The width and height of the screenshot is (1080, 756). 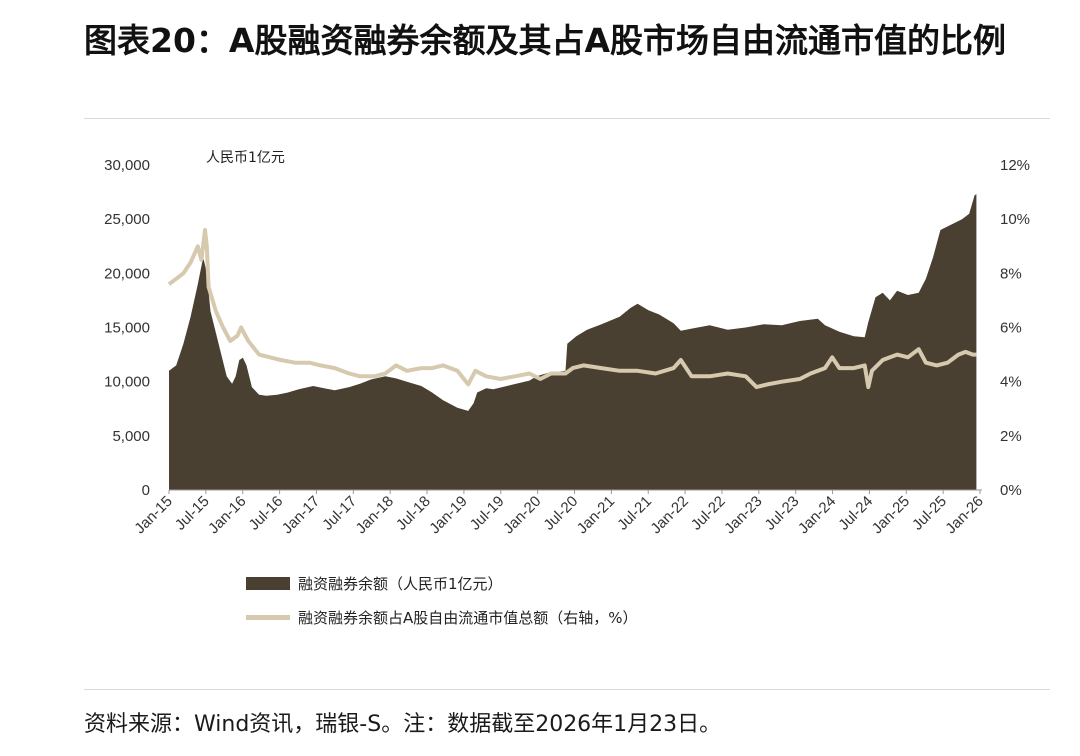 What do you see at coordinates (227, 515) in the screenshot?
I see `x-tick-label: Jan-16` at bounding box center [227, 515].